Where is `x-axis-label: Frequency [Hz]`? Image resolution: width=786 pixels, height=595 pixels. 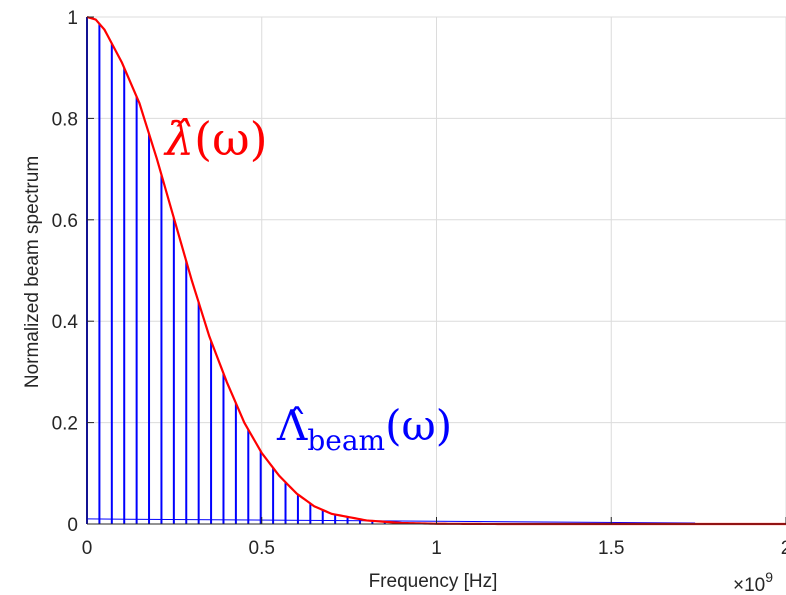 x-axis-label: Frequency [Hz] is located at coordinates (433, 581).